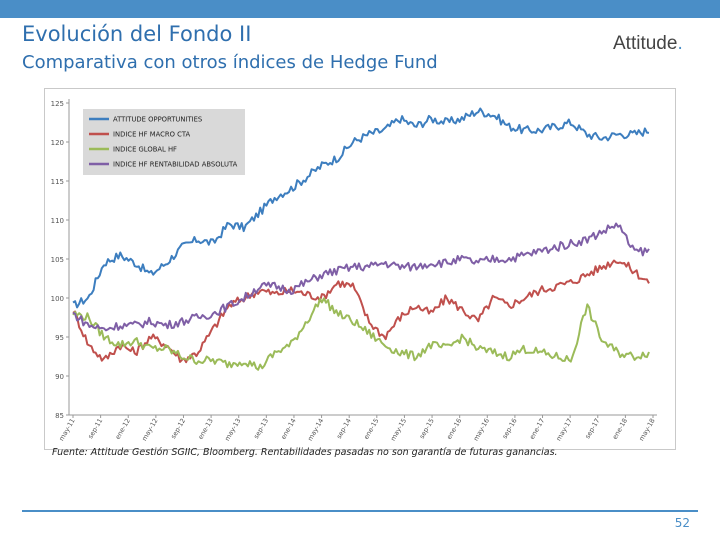 This screenshot has height=540, width=720. Describe the element at coordinates (157, 120) in the screenshot. I see `legend-label: ATTITUDE OPPORTUNITIES` at that location.